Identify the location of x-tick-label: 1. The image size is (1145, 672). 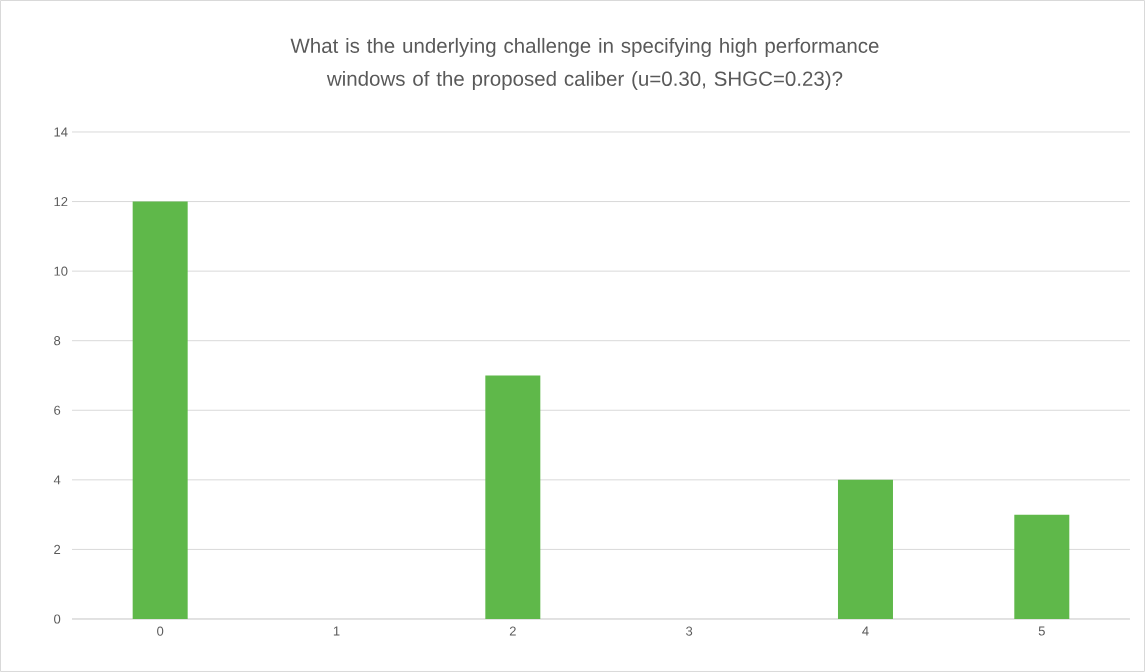
(336, 631).